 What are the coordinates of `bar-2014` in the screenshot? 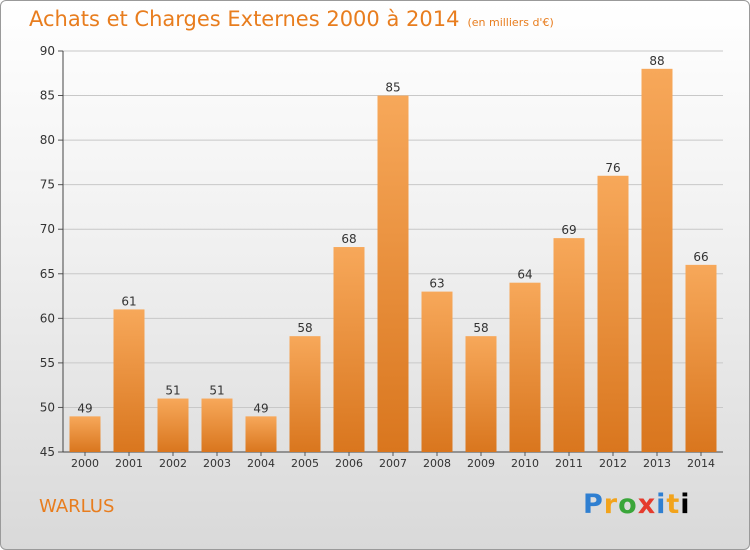 It's located at (701, 358).